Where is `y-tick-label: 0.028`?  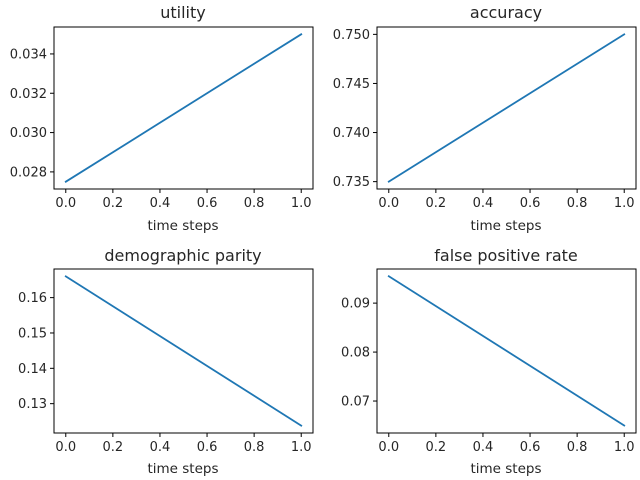
y-tick-label: 0.028 is located at coordinates (28, 172).